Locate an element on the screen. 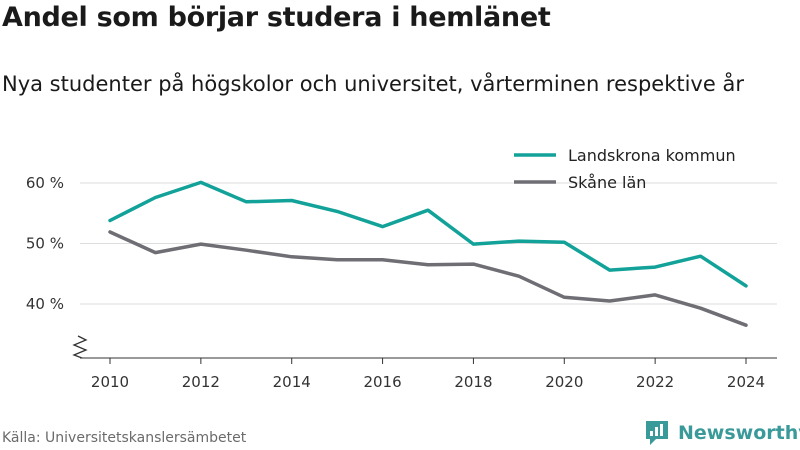 The height and width of the screenshot is (450, 800). x-tick-label: 2024 is located at coordinates (746, 382).